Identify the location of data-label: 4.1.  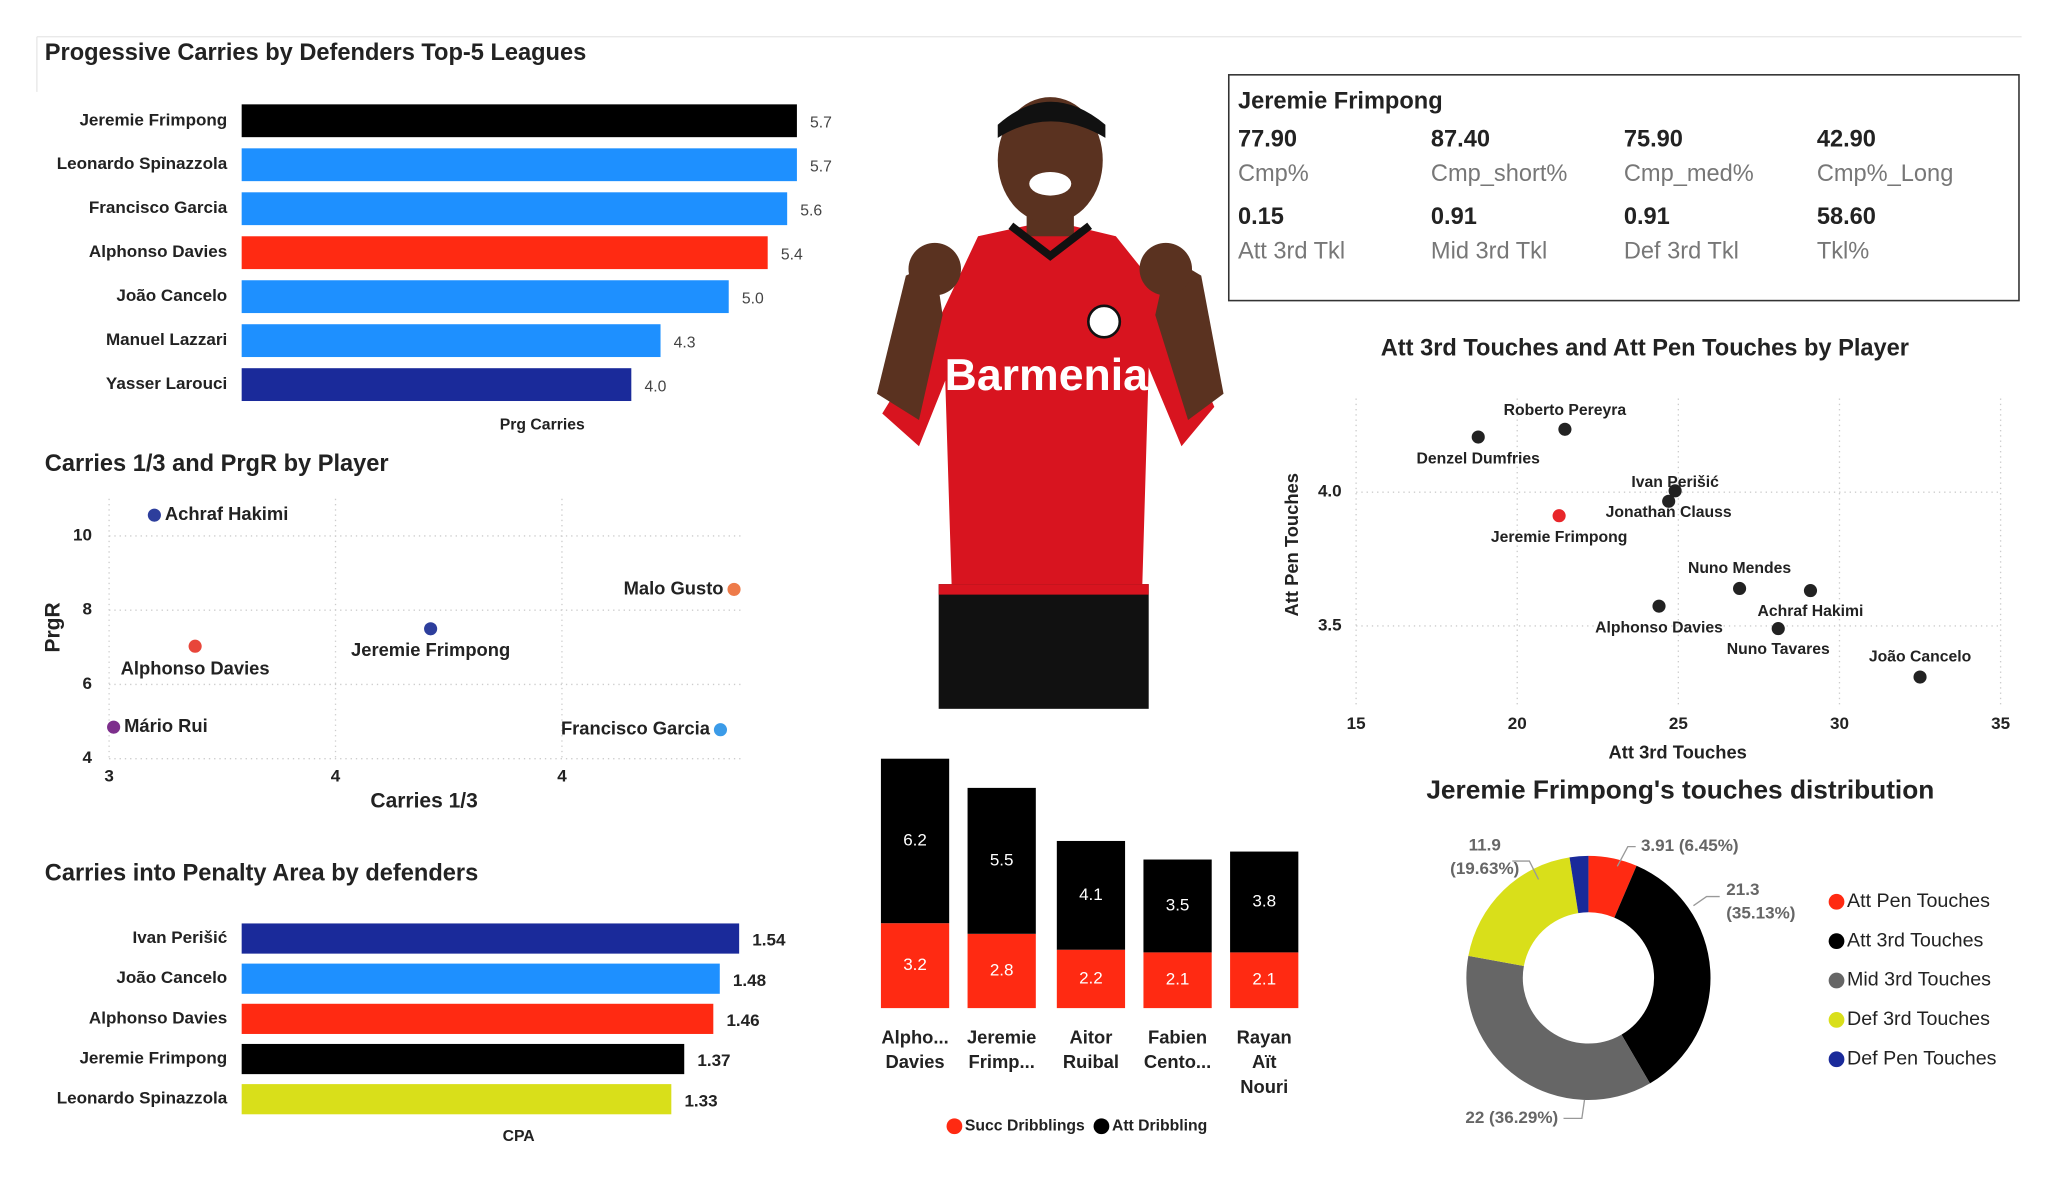
(1091, 894).